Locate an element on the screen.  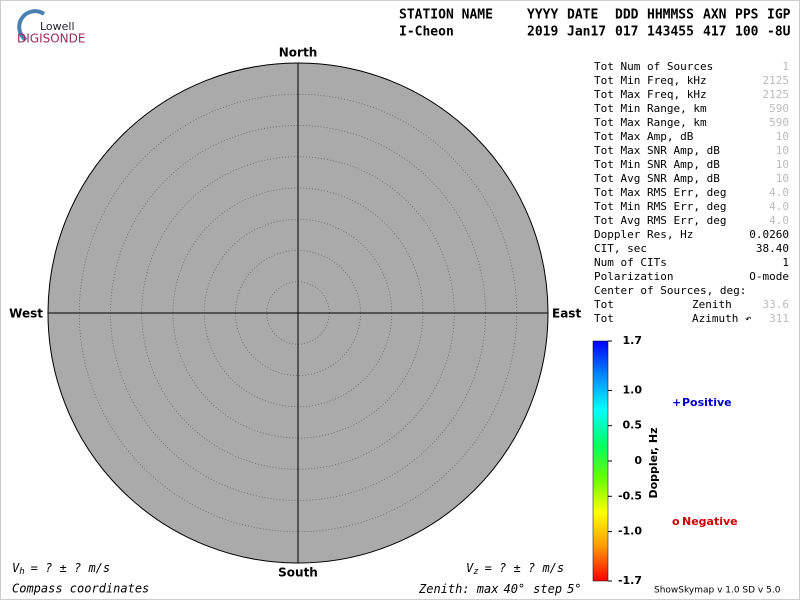
stat-label: Tot Min SNR Amp, dB is located at coordinates (657, 164).